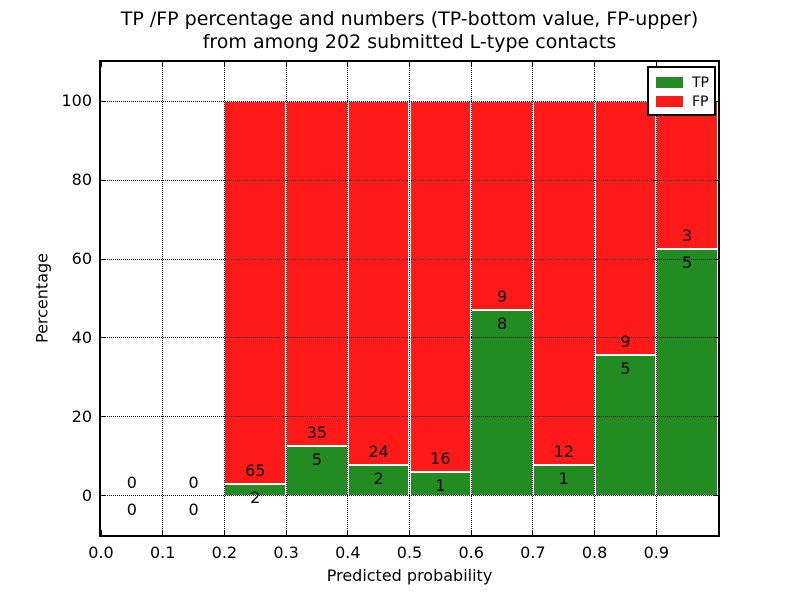 The width and height of the screenshot is (800, 600). I want to click on fp-legend-label: FP, so click(700, 101).